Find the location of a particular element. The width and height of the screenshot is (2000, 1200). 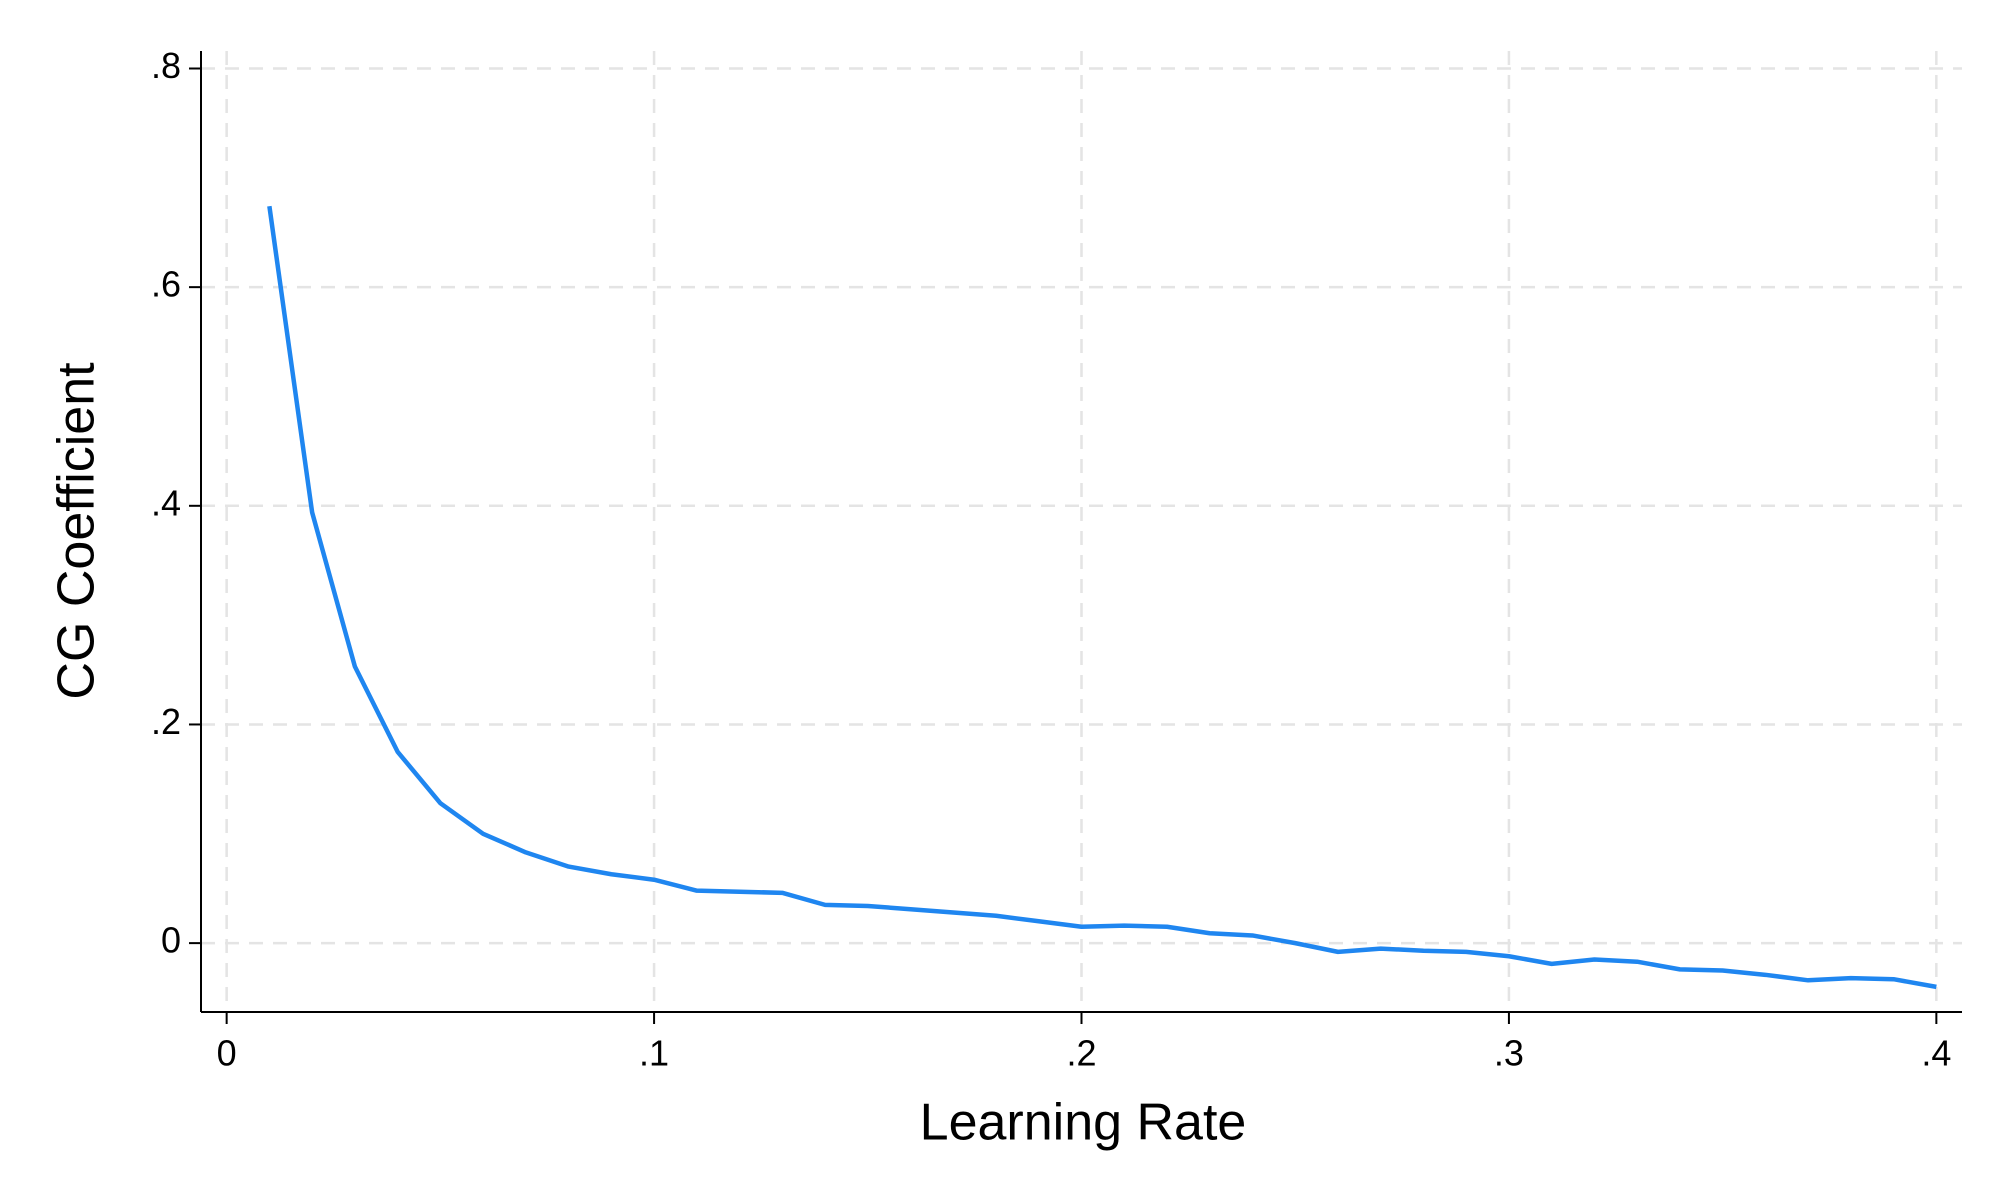

y-tick-label: .2 is located at coordinates (166, 721).